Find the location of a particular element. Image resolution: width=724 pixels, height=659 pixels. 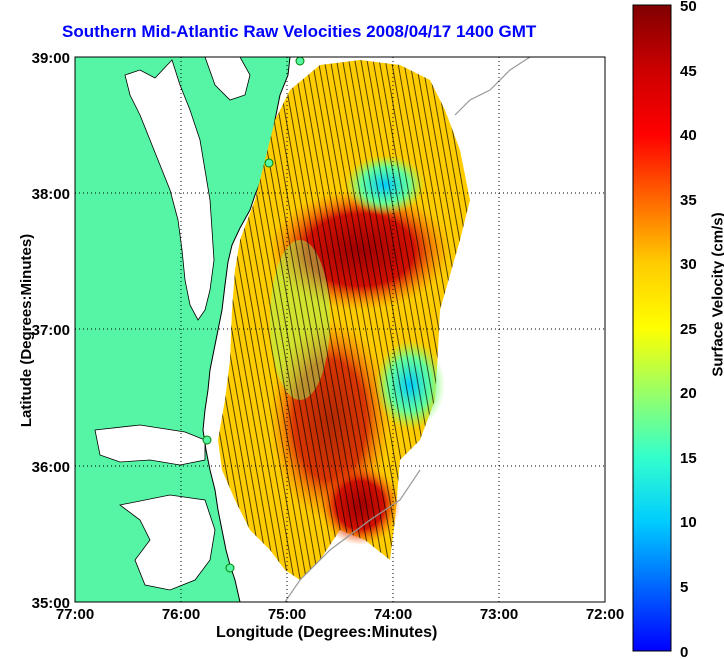

albemarle-sound is located at coordinates (150, 445).